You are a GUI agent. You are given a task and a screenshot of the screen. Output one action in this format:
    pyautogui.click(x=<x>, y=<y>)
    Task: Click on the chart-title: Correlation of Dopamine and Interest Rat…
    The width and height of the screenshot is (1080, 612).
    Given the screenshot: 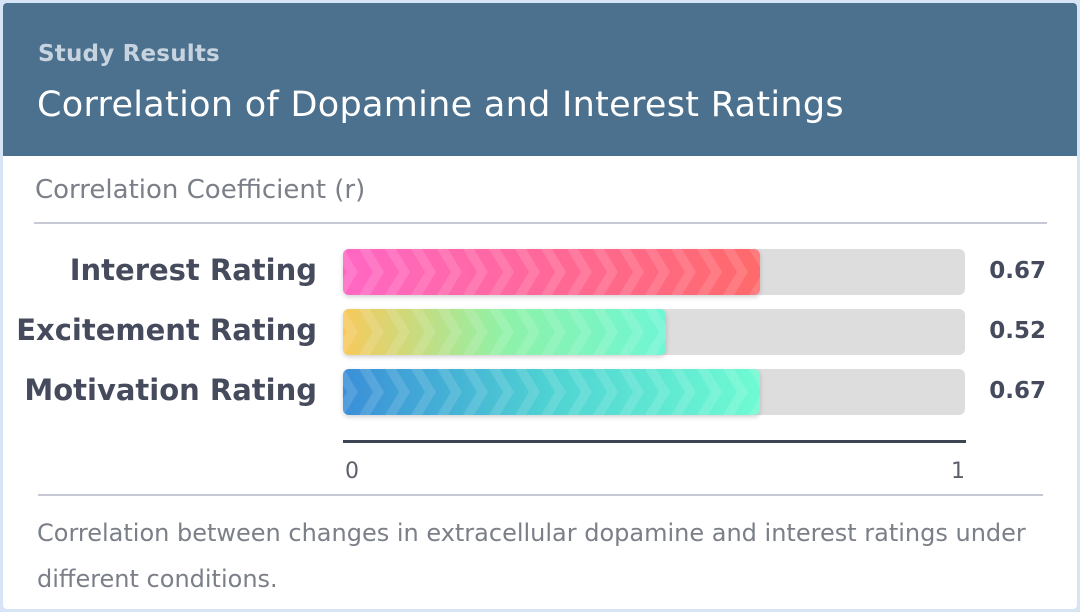 What is the action you would take?
    pyautogui.click(x=440, y=105)
    